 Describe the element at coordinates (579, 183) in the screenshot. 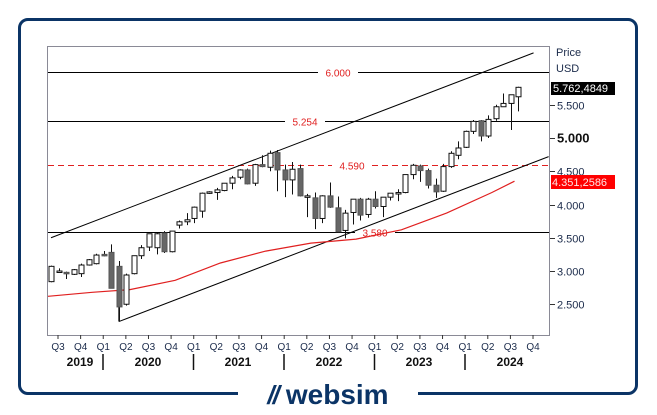

I see `svg-text: 4.351,2586` at that location.